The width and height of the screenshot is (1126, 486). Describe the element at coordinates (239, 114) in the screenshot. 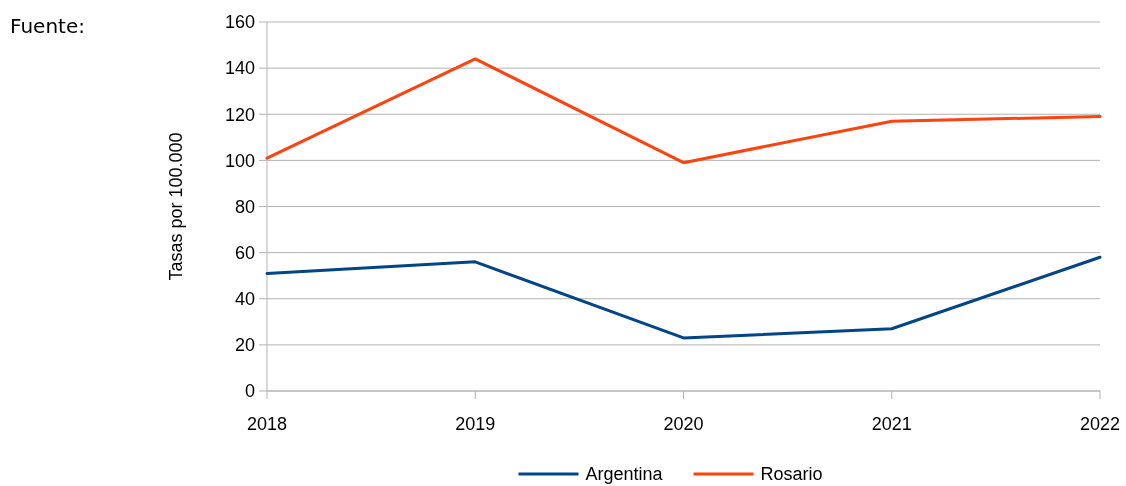

I see `y-tick-label: 120` at that location.